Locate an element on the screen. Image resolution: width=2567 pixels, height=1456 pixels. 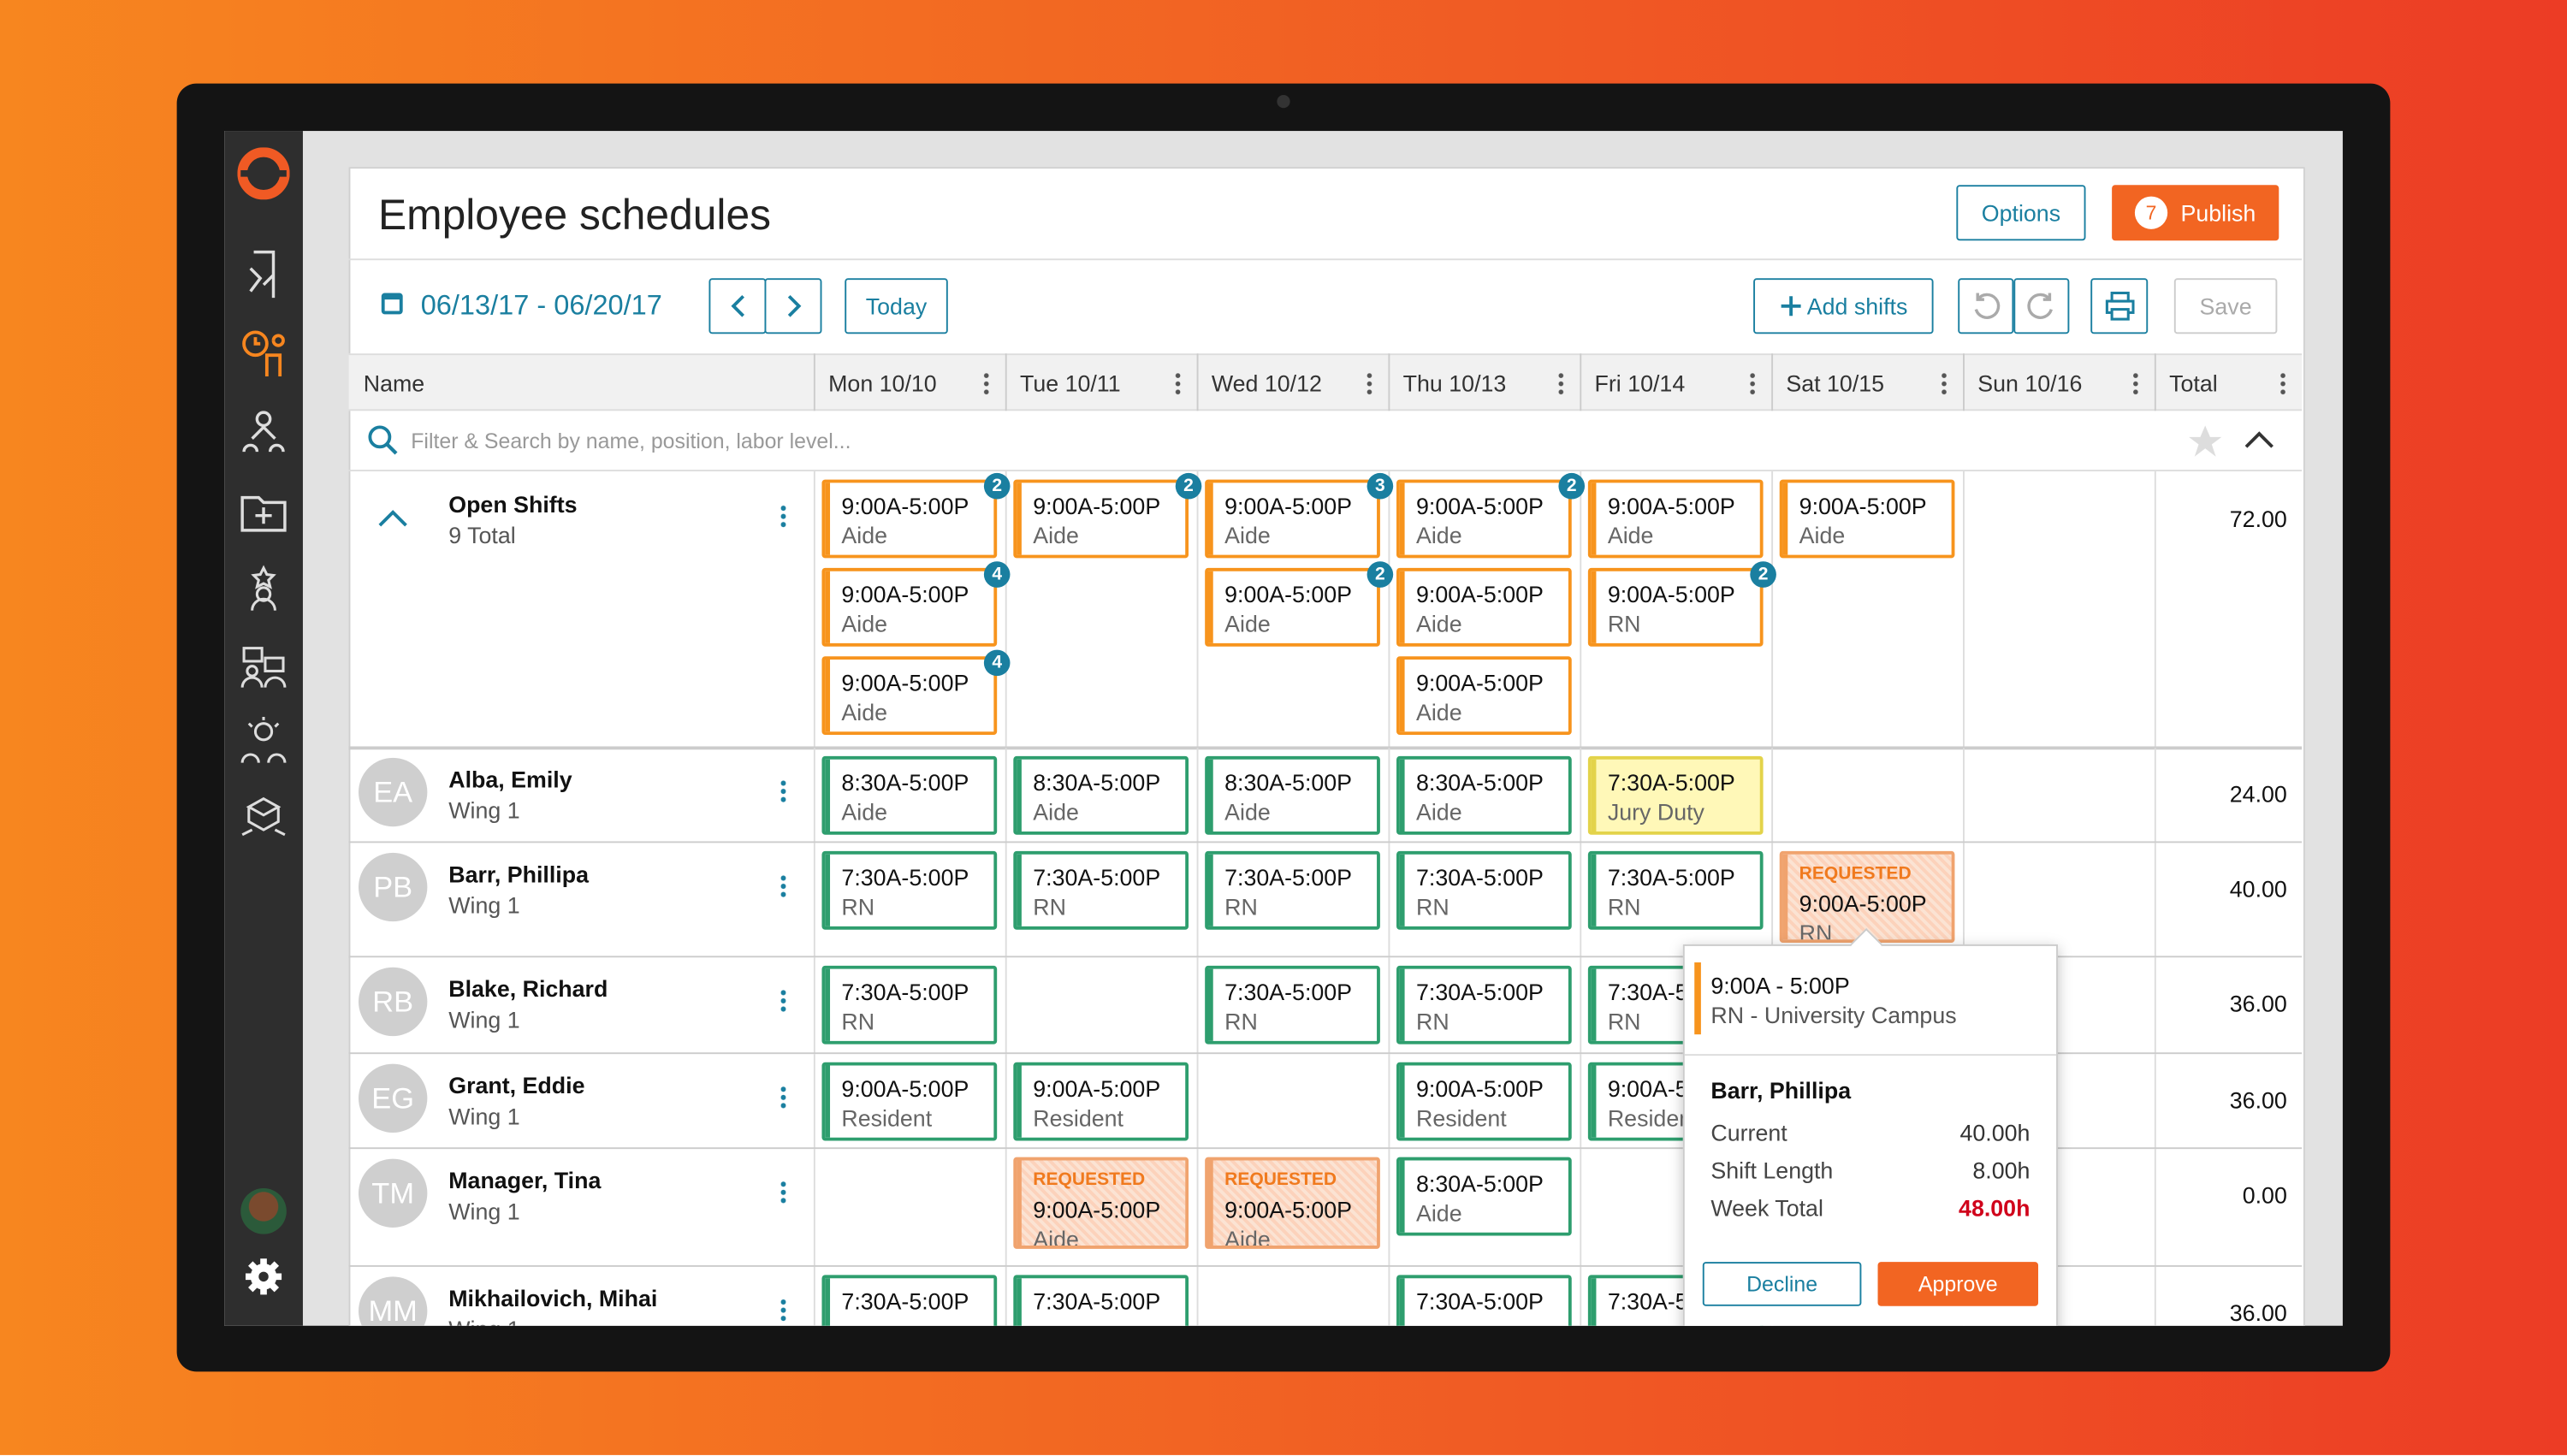
column-header: Fri 10/14 is located at coordinates (1640, 383).